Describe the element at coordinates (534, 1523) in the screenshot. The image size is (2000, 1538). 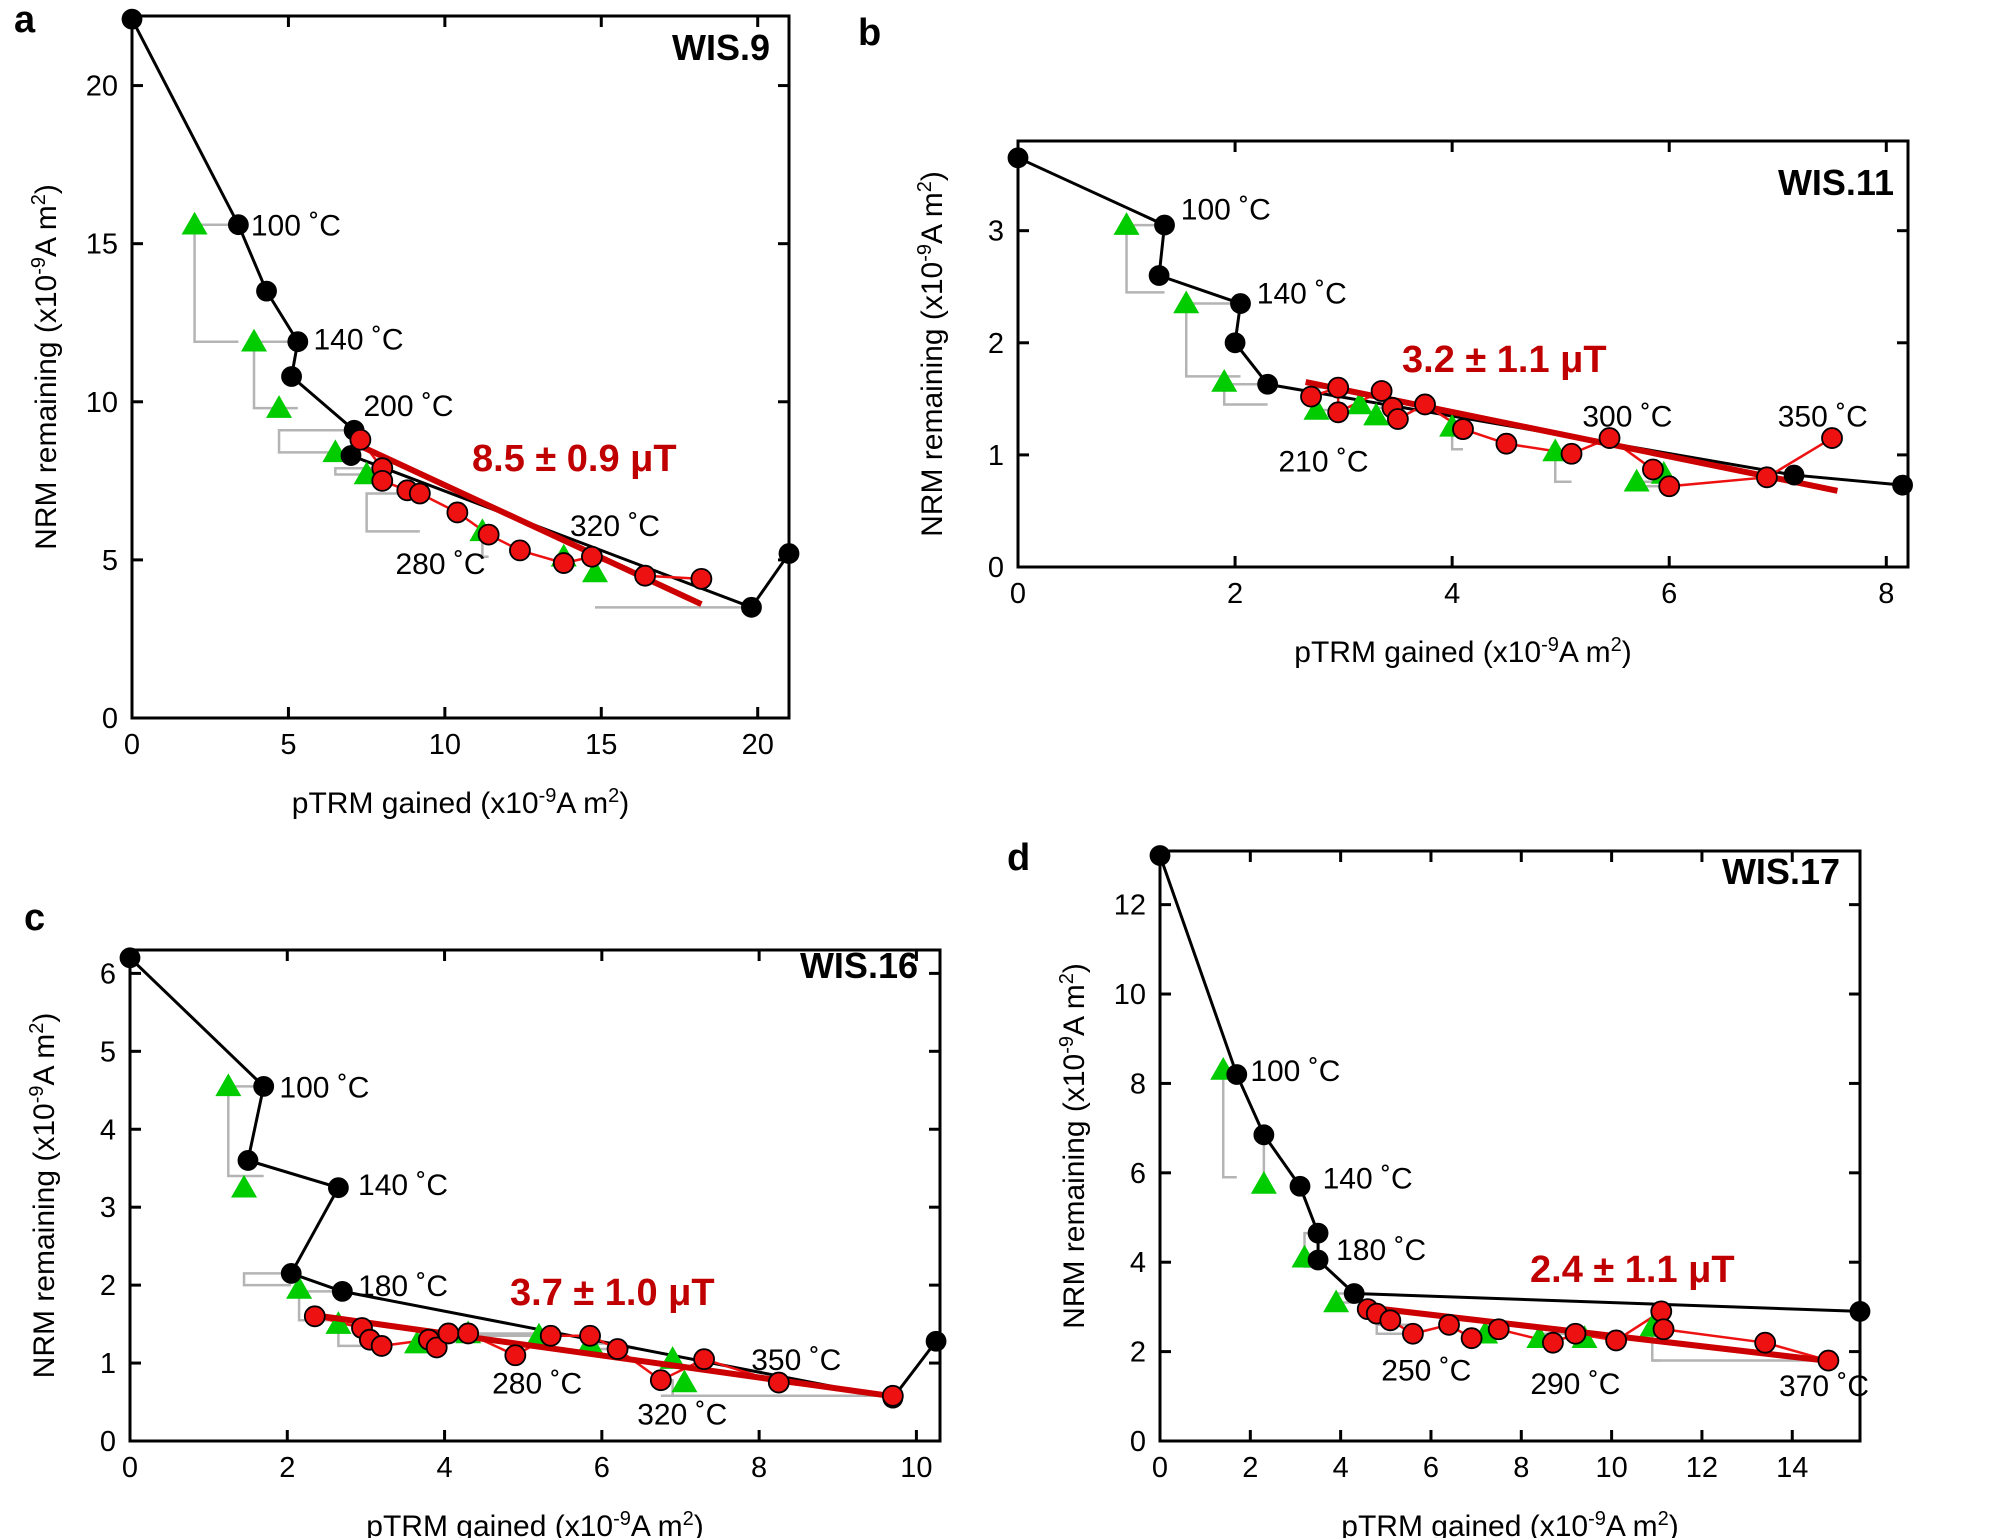
I see `x-axis-label: pTRM gained (x10-9A m2)` at that location.